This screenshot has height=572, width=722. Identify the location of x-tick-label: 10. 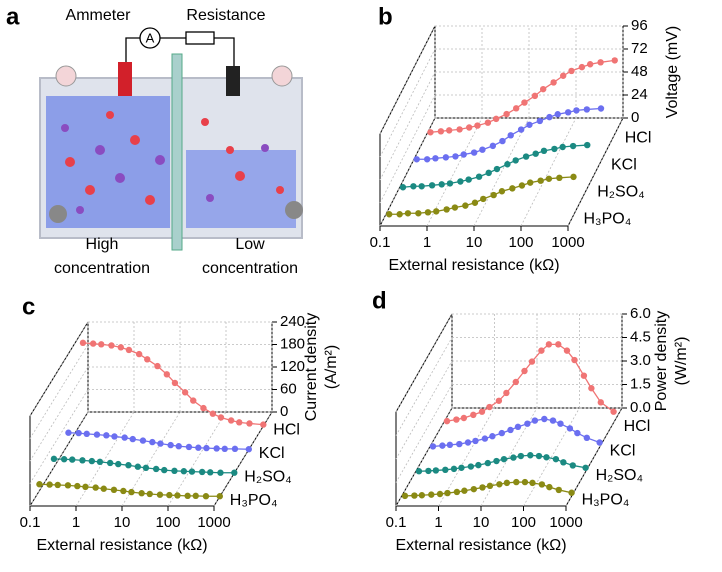
(474, 242).